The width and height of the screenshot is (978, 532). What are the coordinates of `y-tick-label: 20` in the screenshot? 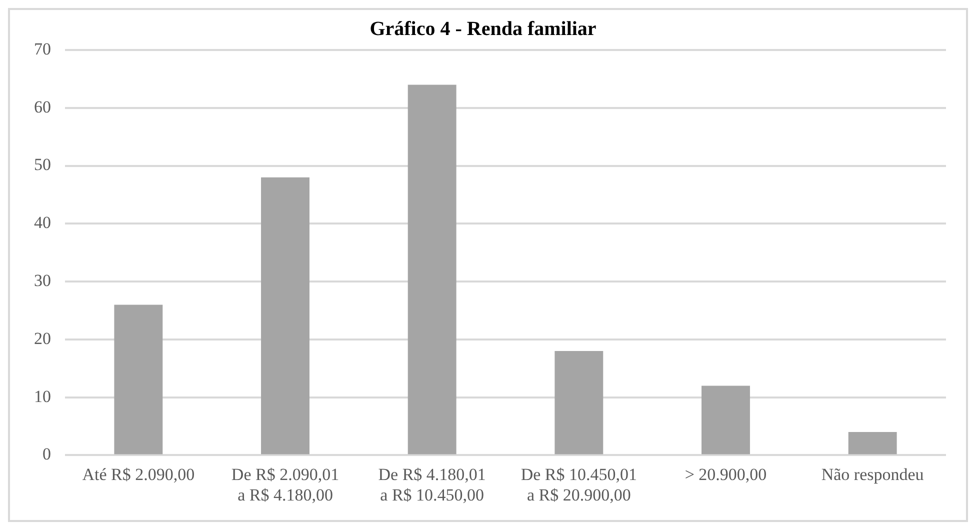 It's located at (42, 338).